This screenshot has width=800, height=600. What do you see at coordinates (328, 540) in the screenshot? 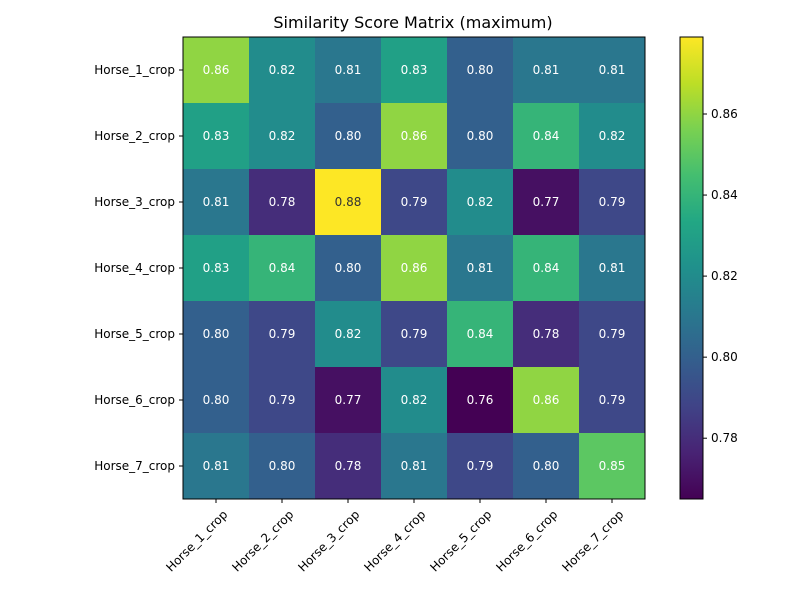
I see `x-tick-label: Horse_3_crop` at bounding box center [328, 540].